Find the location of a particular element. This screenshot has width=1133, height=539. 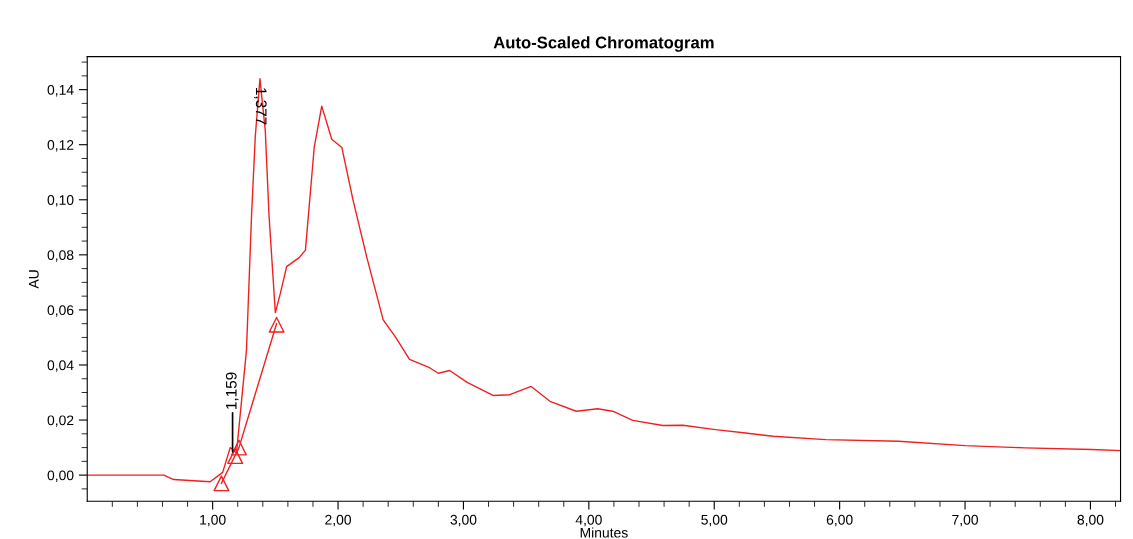

y-tick-label: 0,14 is located at coordinates (60, 90).